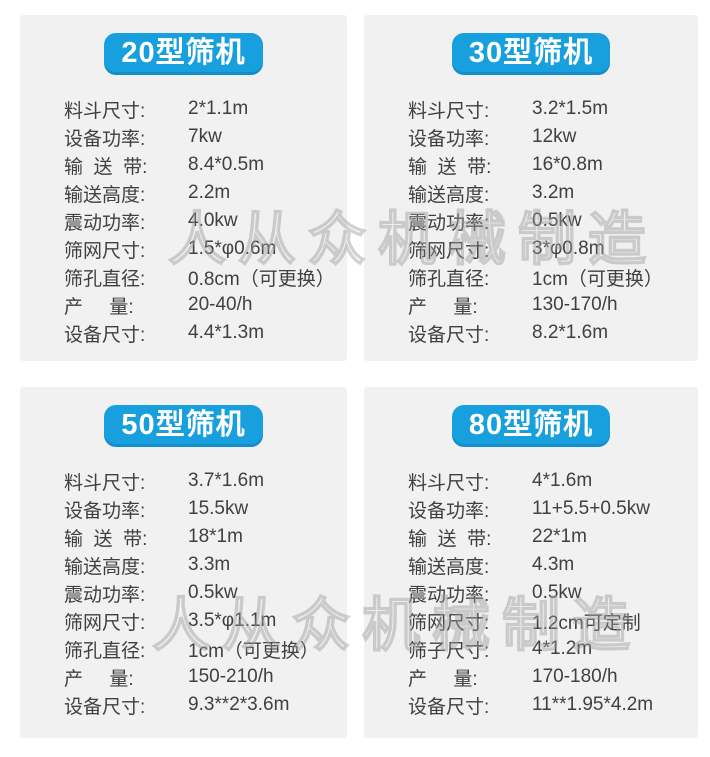 The image size is (710, 757). I want to click on spec-row: 料斗尺寸: 3.2*1.5m, so click(553, 109).